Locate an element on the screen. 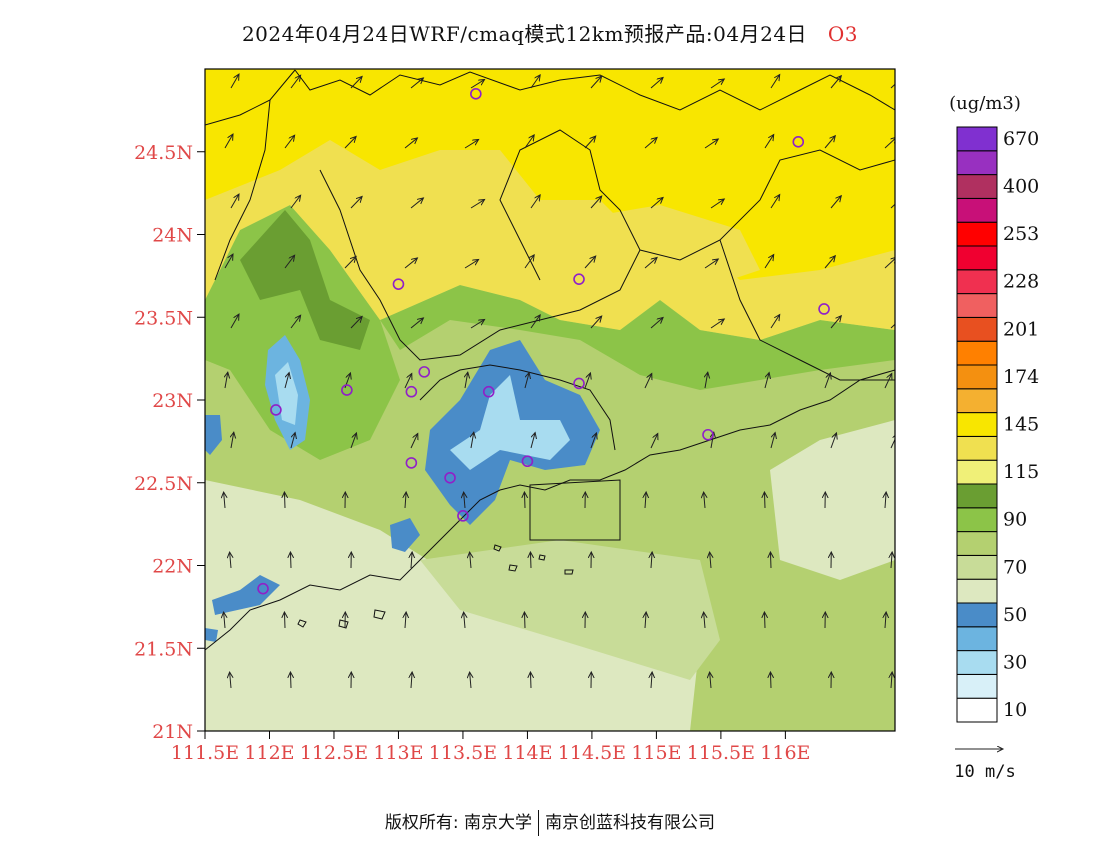  legend-label: 30 is located at coordinates (1015, 663).